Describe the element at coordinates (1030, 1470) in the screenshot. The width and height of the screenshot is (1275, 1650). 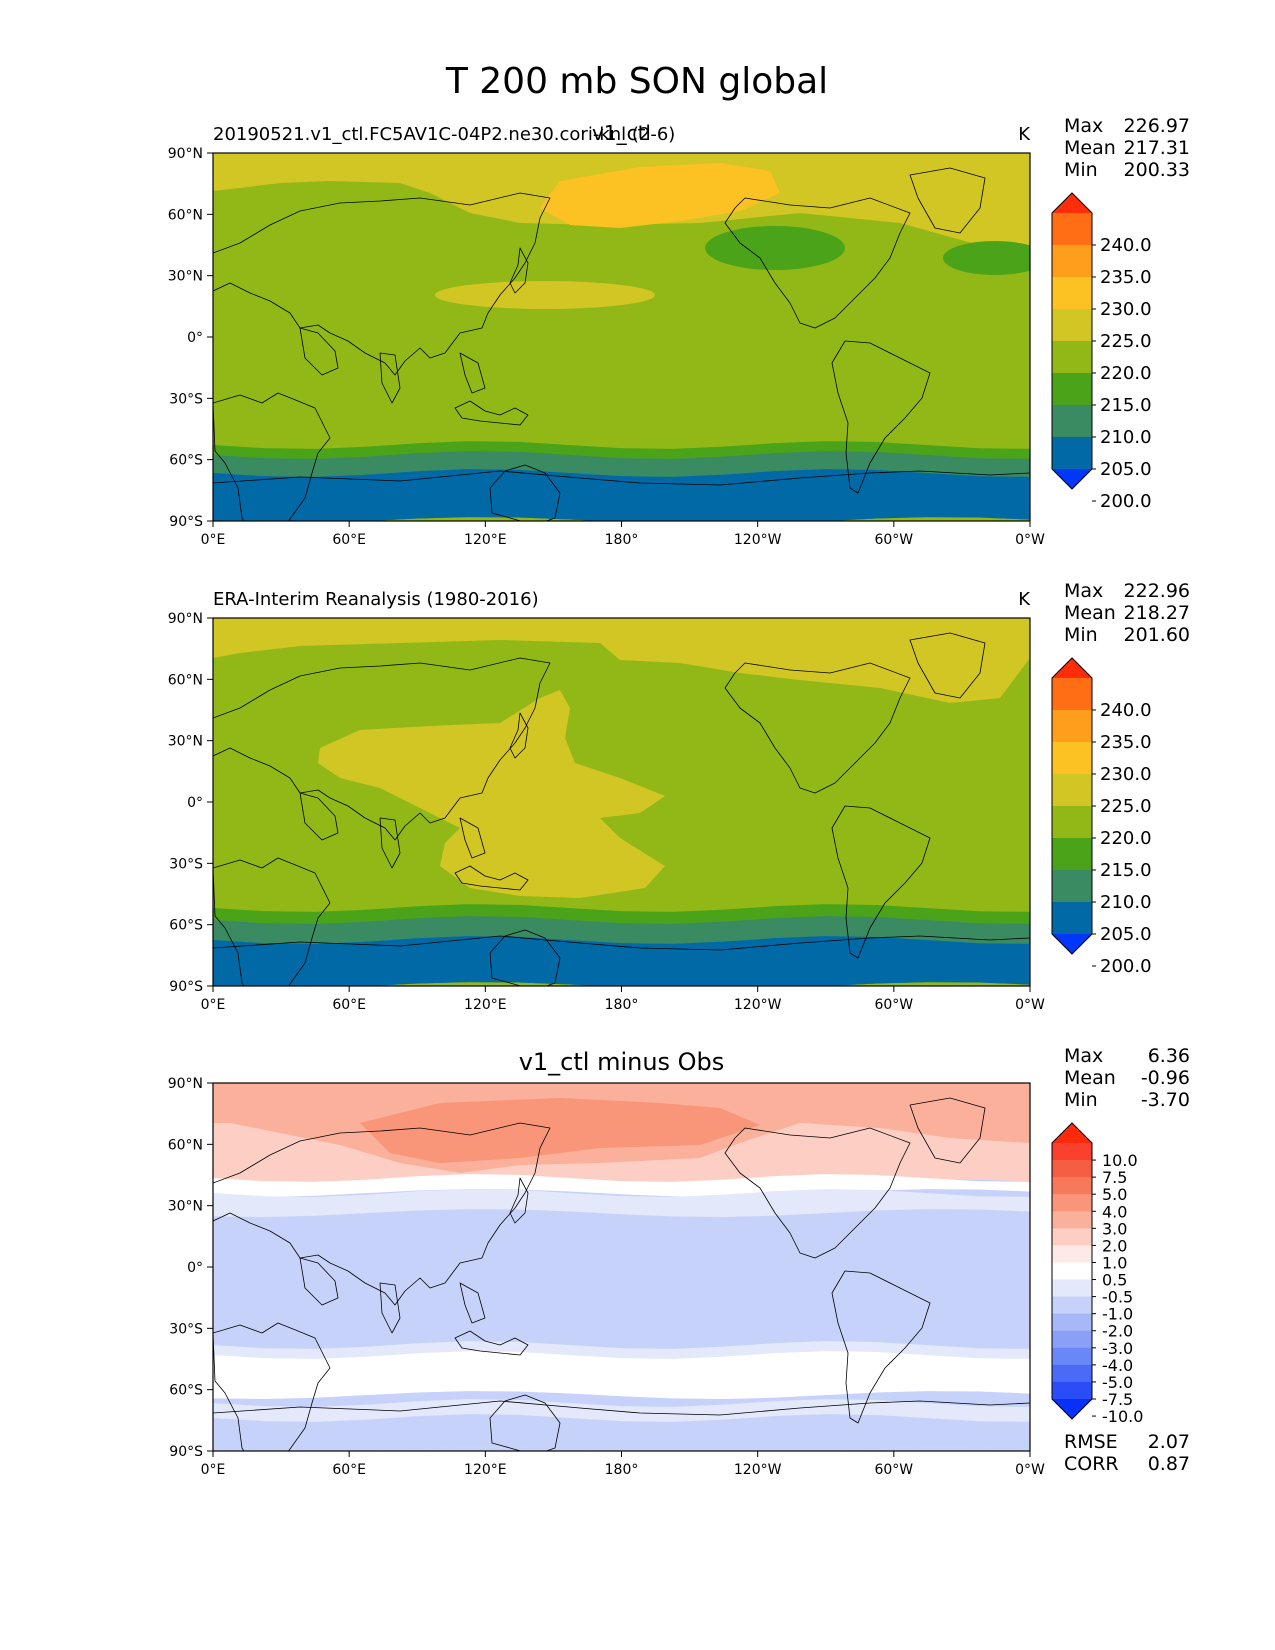
I see `x-tick-label: 0°W` at that location.